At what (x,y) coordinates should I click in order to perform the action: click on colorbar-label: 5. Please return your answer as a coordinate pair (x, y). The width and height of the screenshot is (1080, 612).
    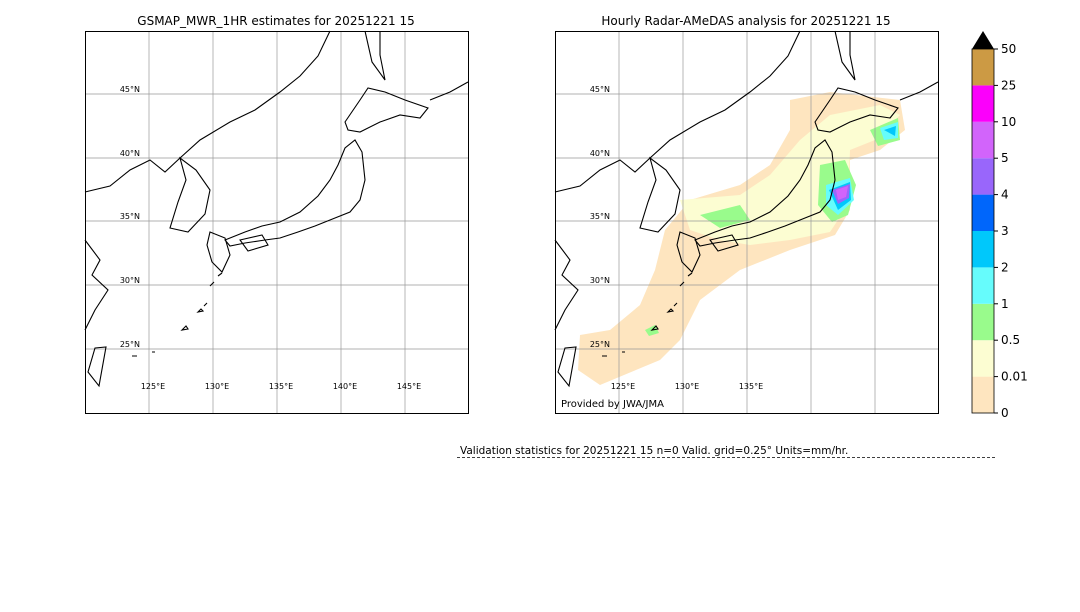
    Looking at the image, I should click on (1005, 158).